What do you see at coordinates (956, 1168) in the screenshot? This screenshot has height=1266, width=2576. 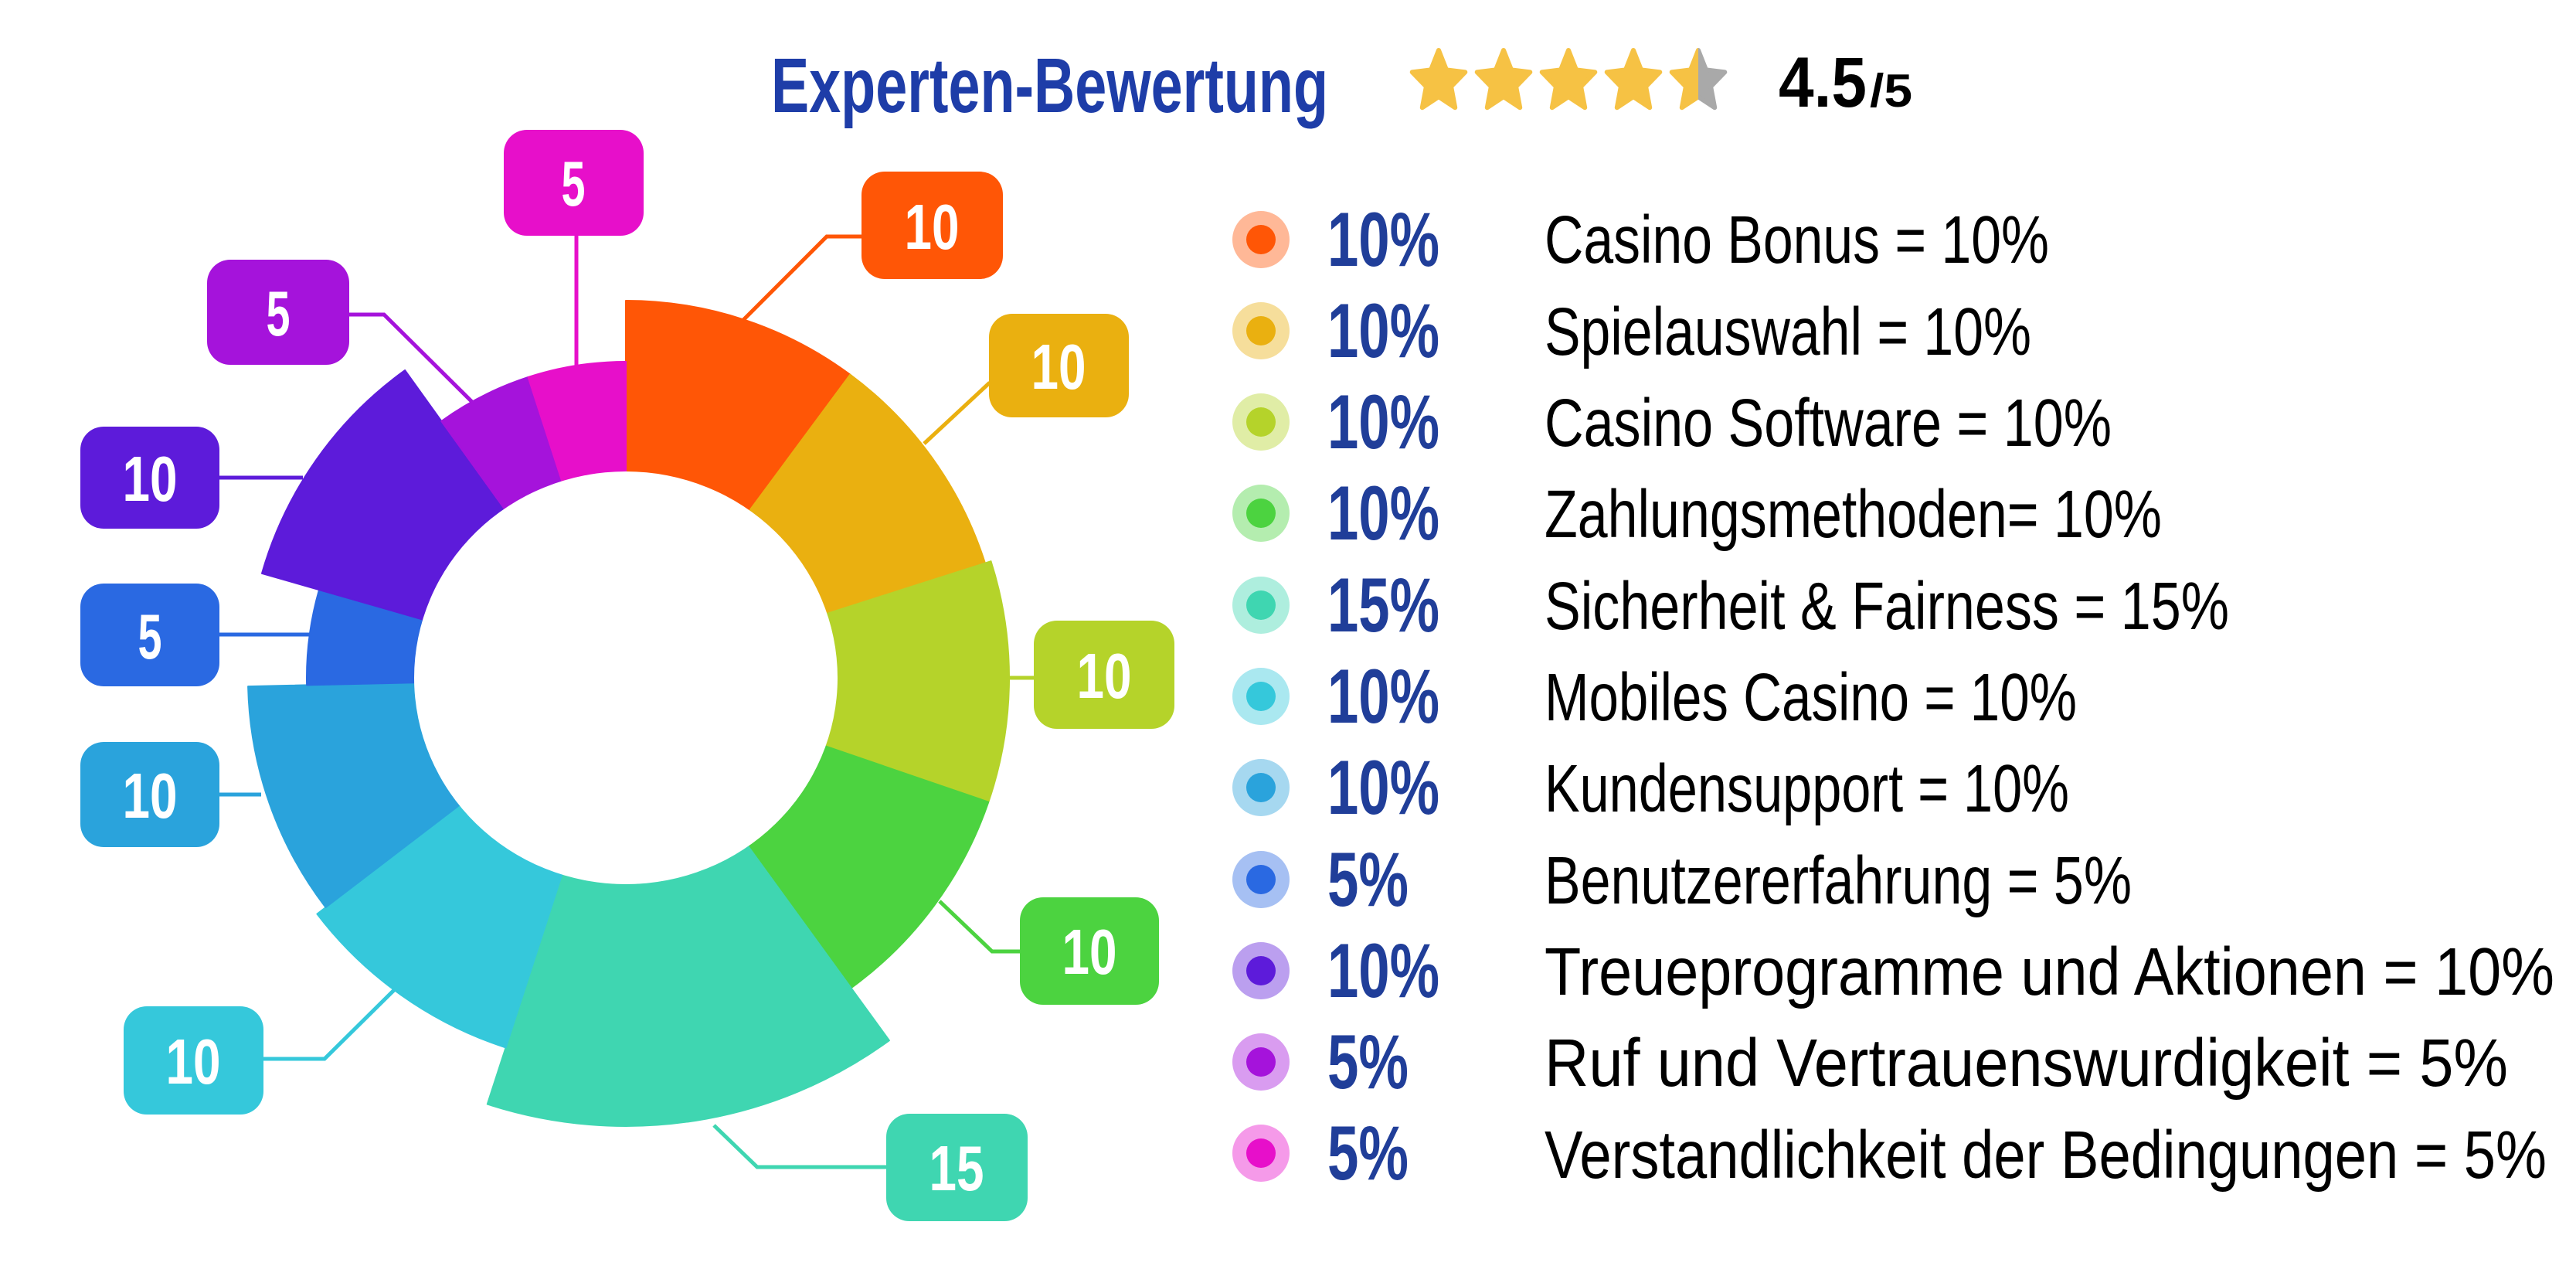 I see `svg-text: 15` at bounding box center [956, 1168].